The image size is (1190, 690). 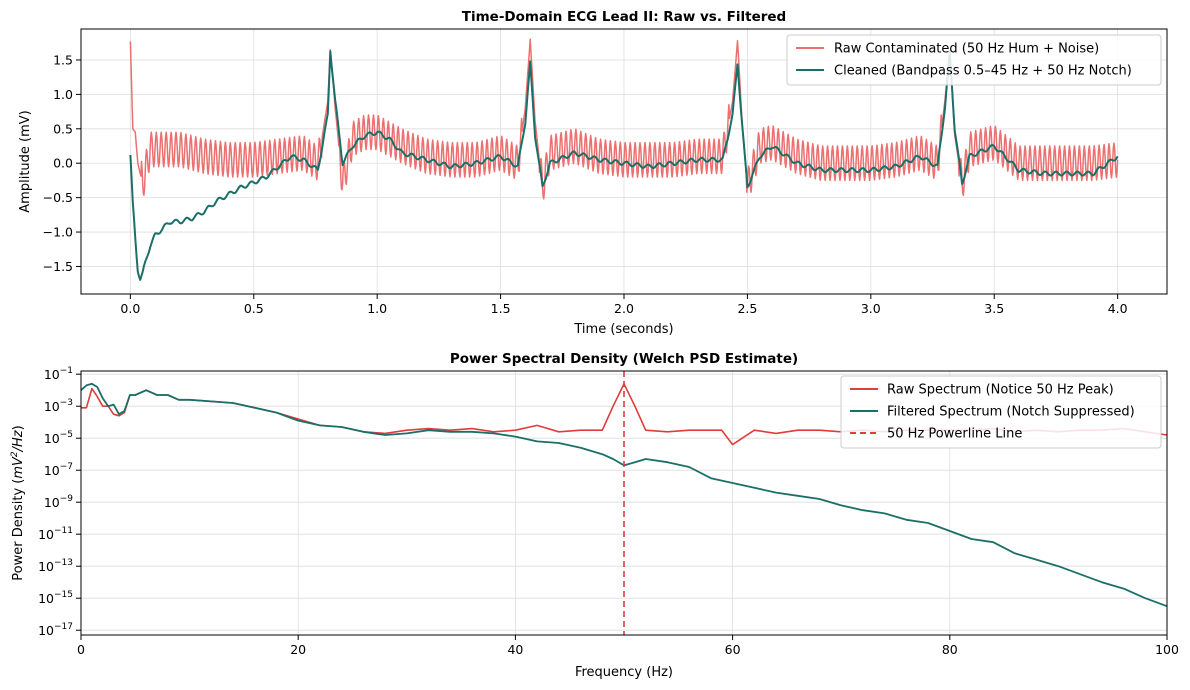 I want to click on bottom-y-tick-label: 10⁻¹, so click(x=58, y=374).